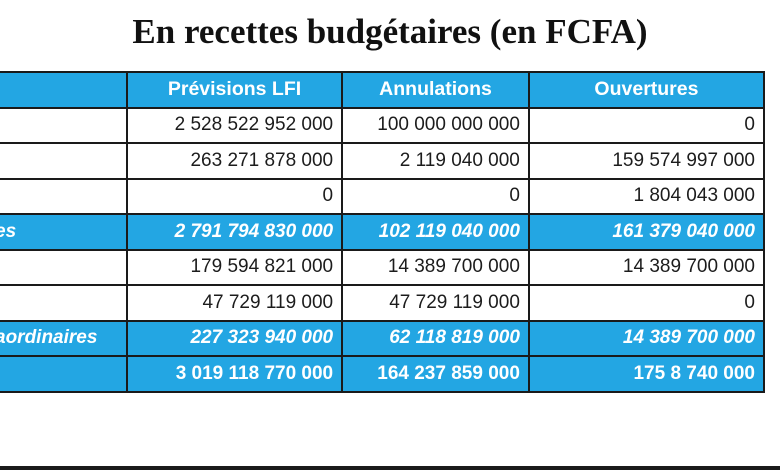  Describe the element at coordinates (390, 468) in the screenshot. I see `bottom-divider` at that location.